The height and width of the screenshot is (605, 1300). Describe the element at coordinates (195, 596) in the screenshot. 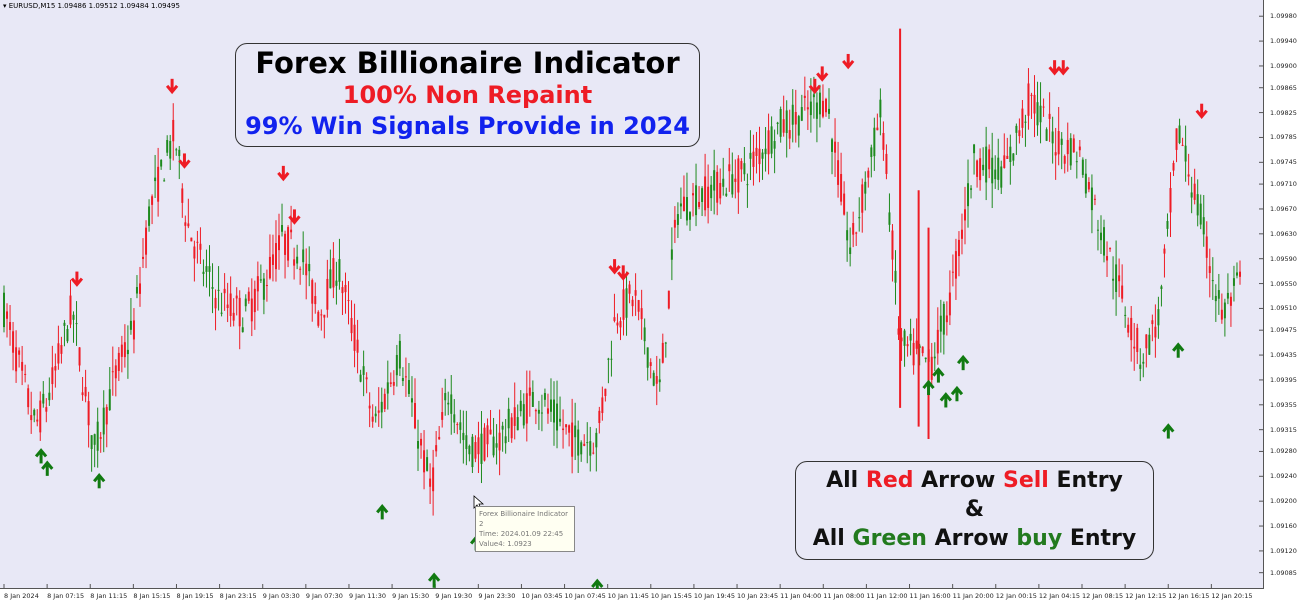

I see `time-tick-label: 8 Jan 19:15` at that location.